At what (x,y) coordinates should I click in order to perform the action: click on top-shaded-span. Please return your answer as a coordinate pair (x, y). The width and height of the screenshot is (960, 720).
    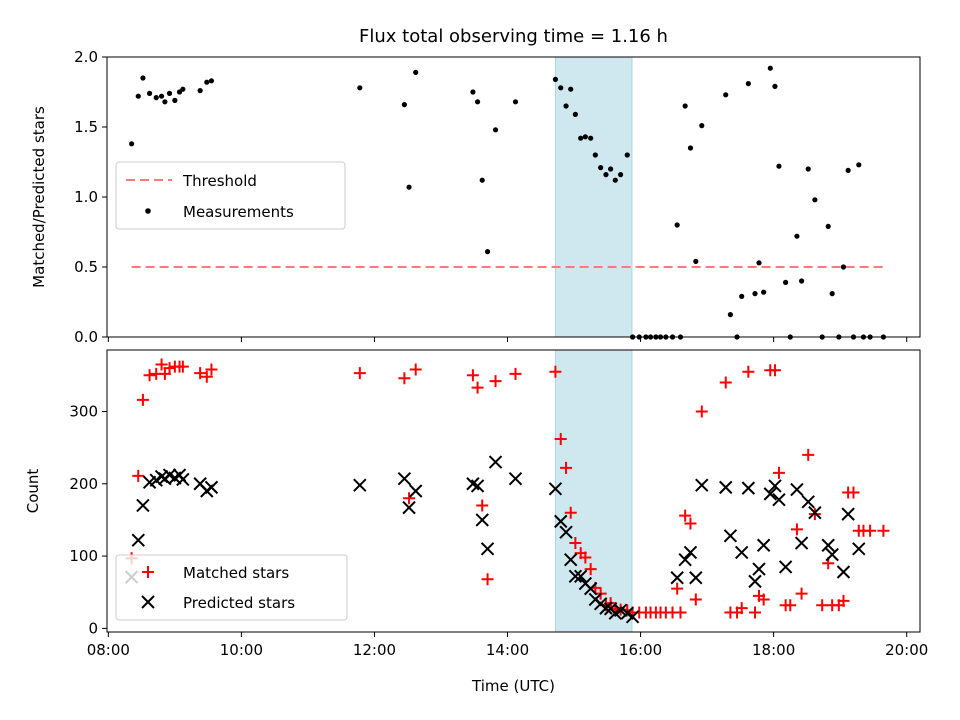
    Looking at the image, I should click on (593, 197).